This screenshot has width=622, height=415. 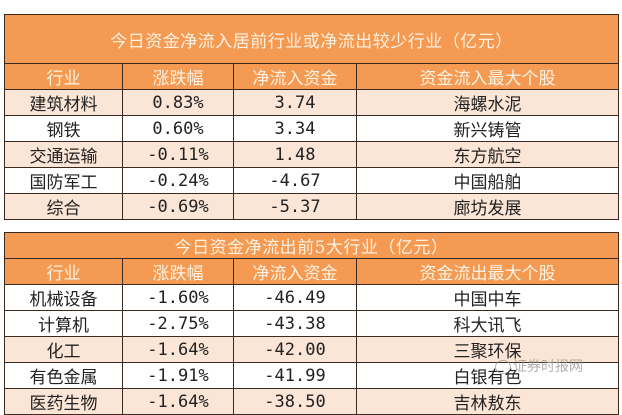 What do you see at coordinates (295, 128) in the screenshot?
I see `net-inflow-cell: 3.34` at bounding box center [295, 128].